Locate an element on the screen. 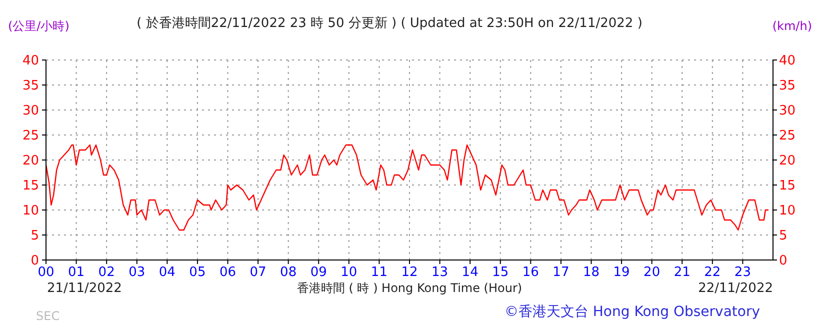  x-tick-label: 12 is located at coordinates (409, 272).